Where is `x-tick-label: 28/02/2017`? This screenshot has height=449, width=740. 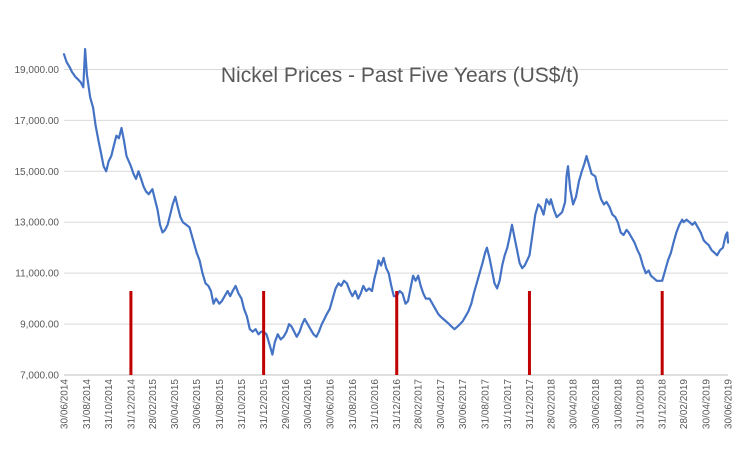
x-tick-label: 28/02/2017 is located at coordinates (419, 404).